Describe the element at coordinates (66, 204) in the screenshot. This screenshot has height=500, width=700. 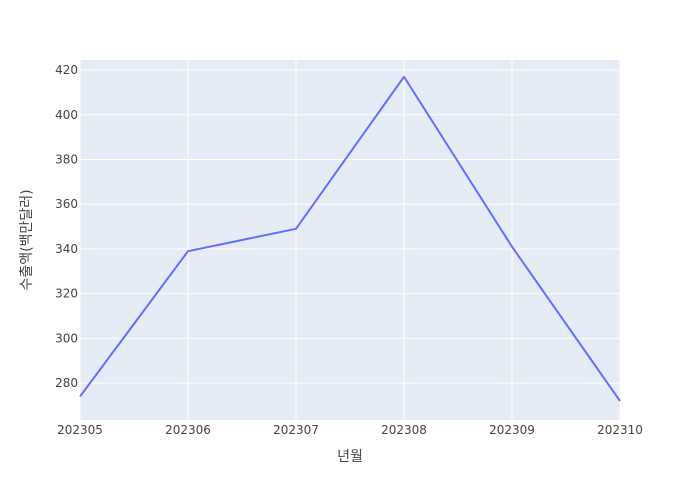
I see `y-tick-label: 360` at that location.